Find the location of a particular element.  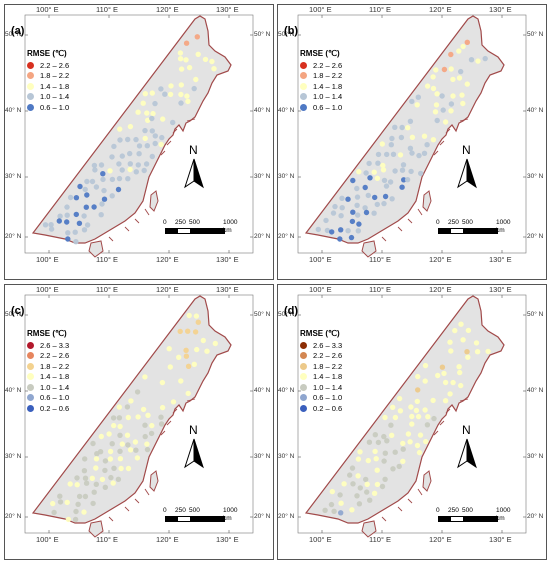

panel-label: (c) is located at coordinates (18, 311).